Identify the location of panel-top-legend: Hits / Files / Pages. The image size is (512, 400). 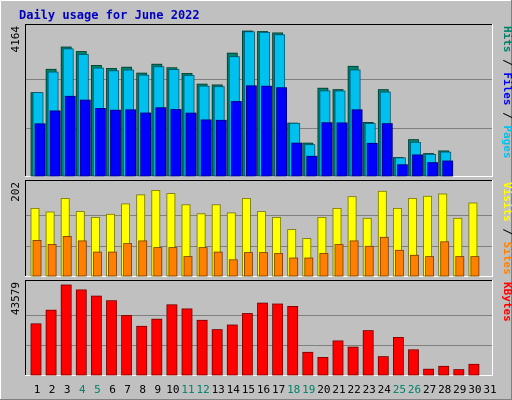
(506, 92).